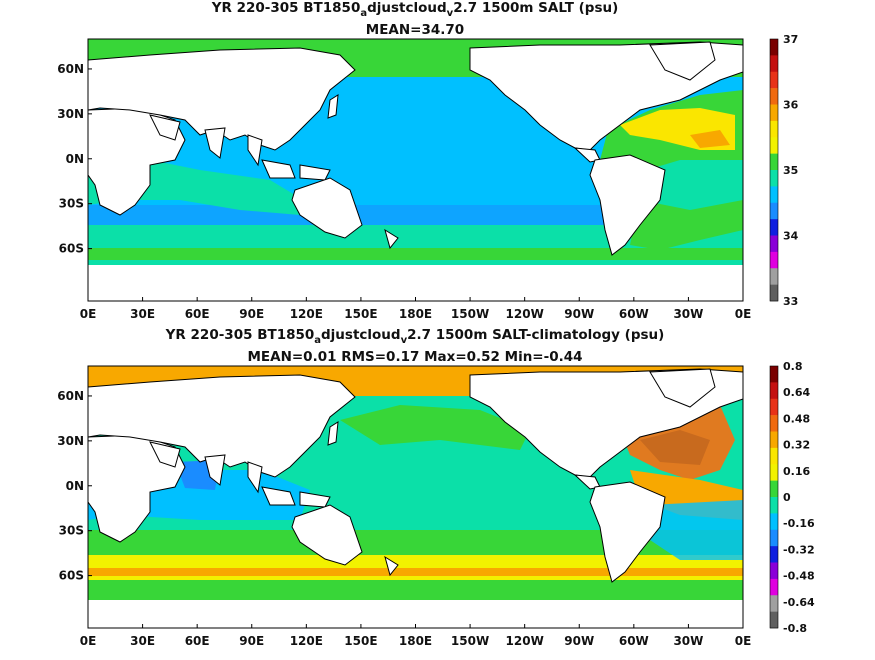 Image resolution: width=875 pixels, height=660 pixels. I want to click on panel-subtitle: MEAN=0.01 RMS=0.17 Max=0.52 Min=-0.44, so click(414, 357).